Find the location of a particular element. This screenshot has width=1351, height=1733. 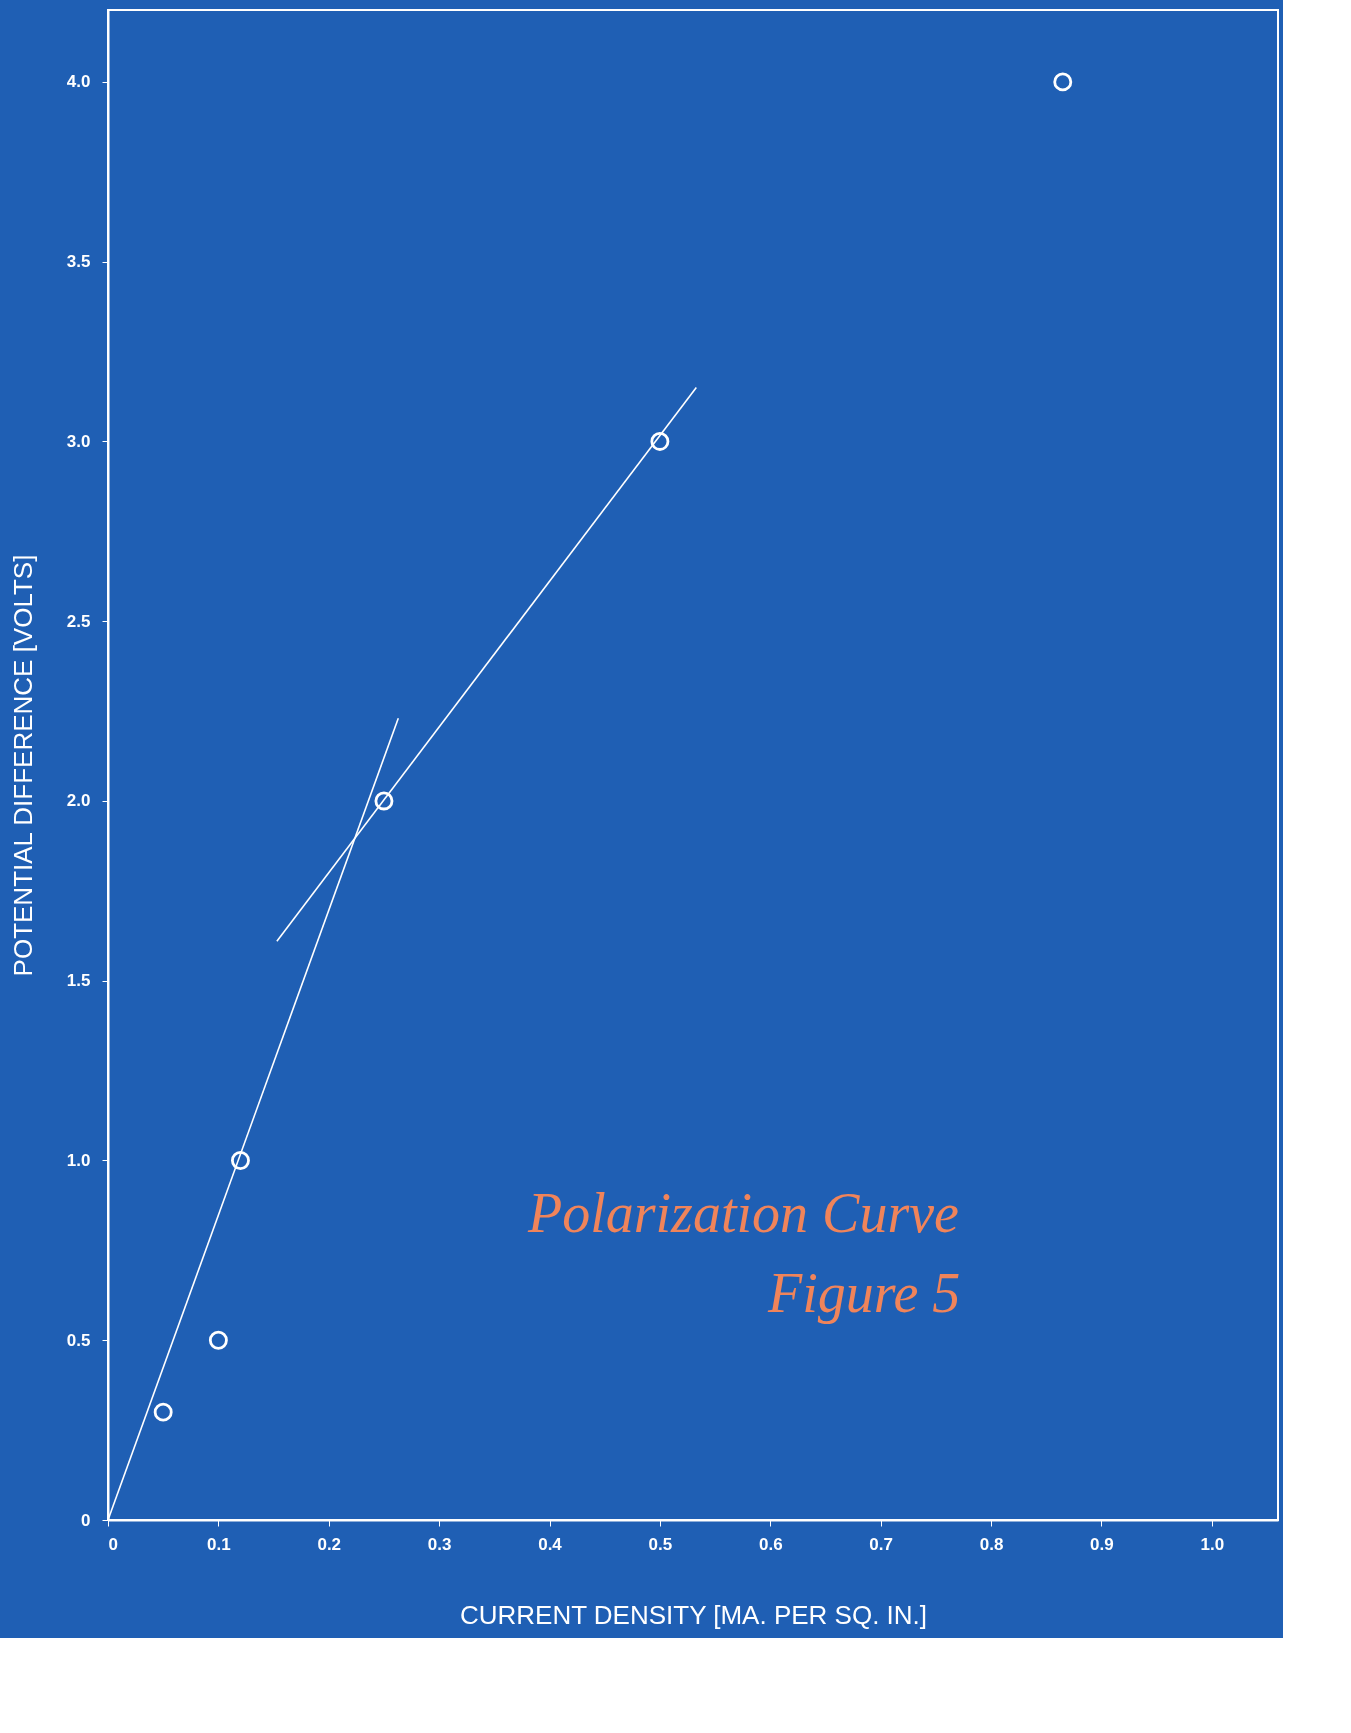

annotation: Polarization Curve is located at coordinates (743, 1213).